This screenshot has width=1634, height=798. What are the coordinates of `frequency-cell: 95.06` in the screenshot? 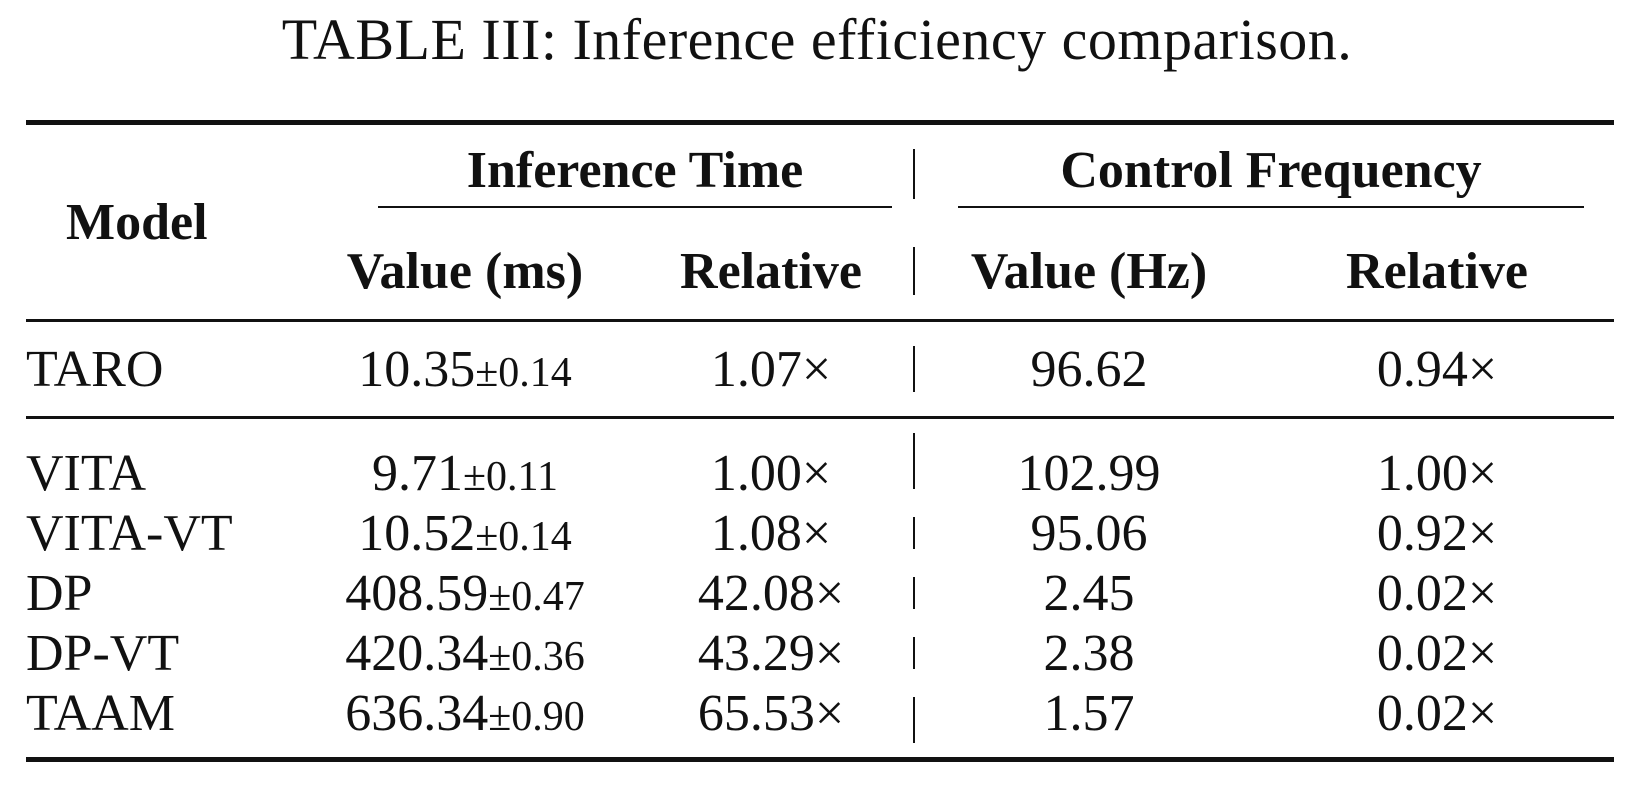 It's located at (1089, 533).